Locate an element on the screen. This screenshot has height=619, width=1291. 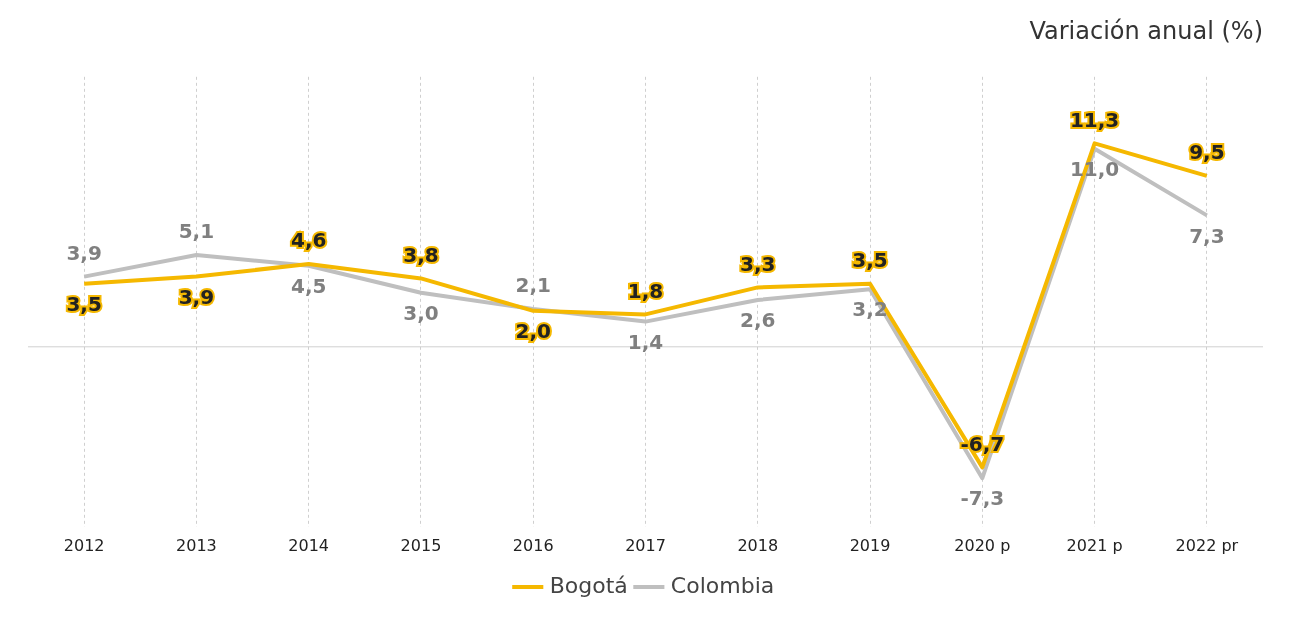
data-label: 2,0 is located at coordinates (533, 331).